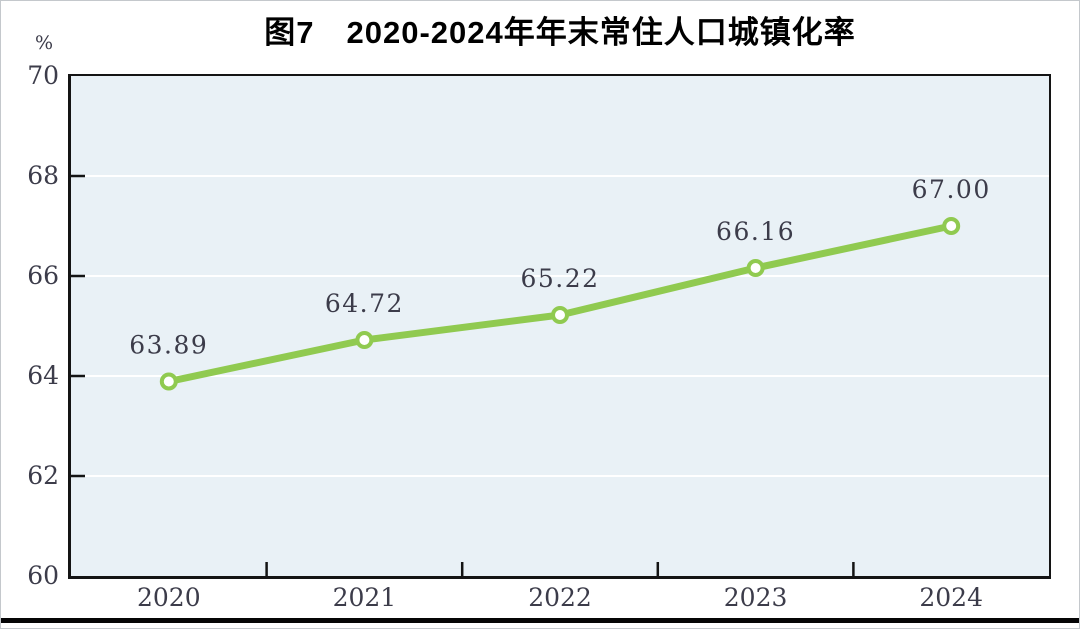  I want to click on y-tick-label: 70, so click(43, 75).